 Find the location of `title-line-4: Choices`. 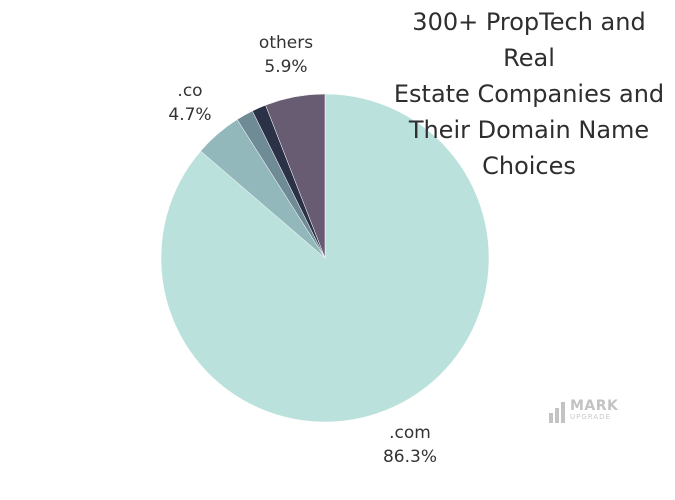

title-line-4: Choices is located at coordinates (529, 166).